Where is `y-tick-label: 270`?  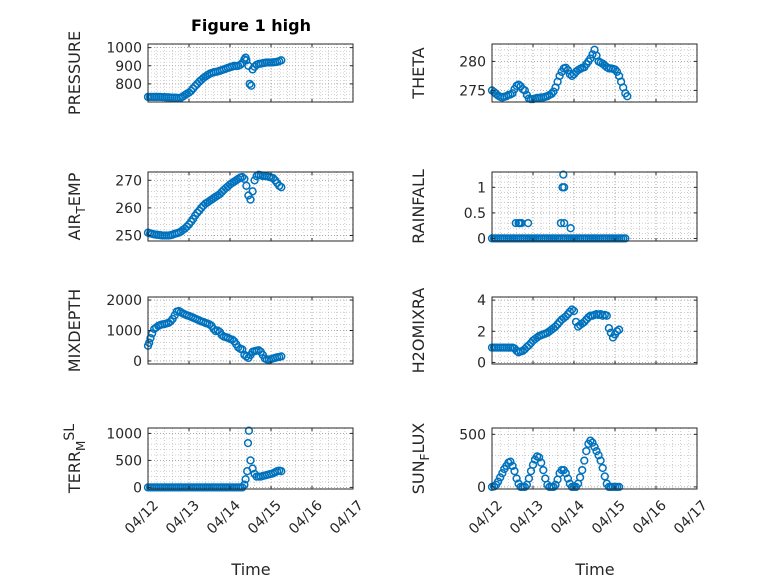
y-tick-label: 270 is located at coordinates (128, 181).